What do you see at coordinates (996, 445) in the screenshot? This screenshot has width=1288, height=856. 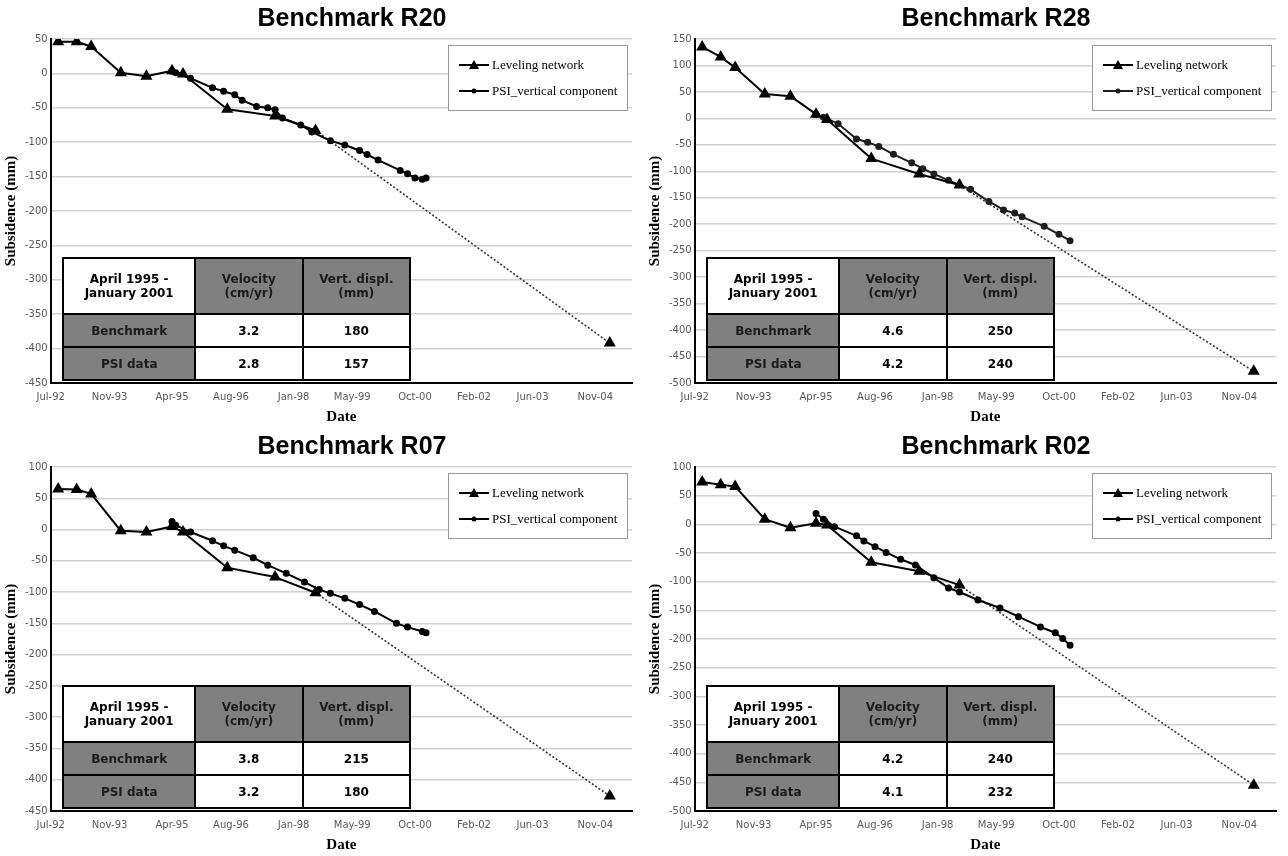 I see `chart-title: Benchmark R02` at bounding box center [996, 445].